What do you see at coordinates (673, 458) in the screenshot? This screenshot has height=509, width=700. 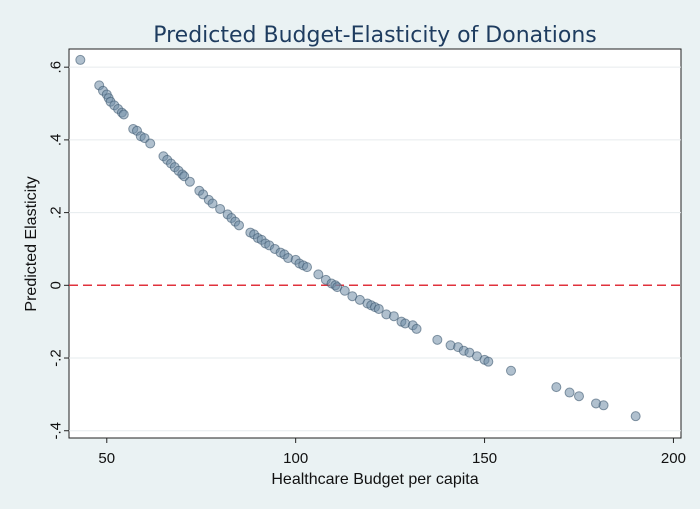 I see `x-tick-label: 200` at bounding box center [673, 458].